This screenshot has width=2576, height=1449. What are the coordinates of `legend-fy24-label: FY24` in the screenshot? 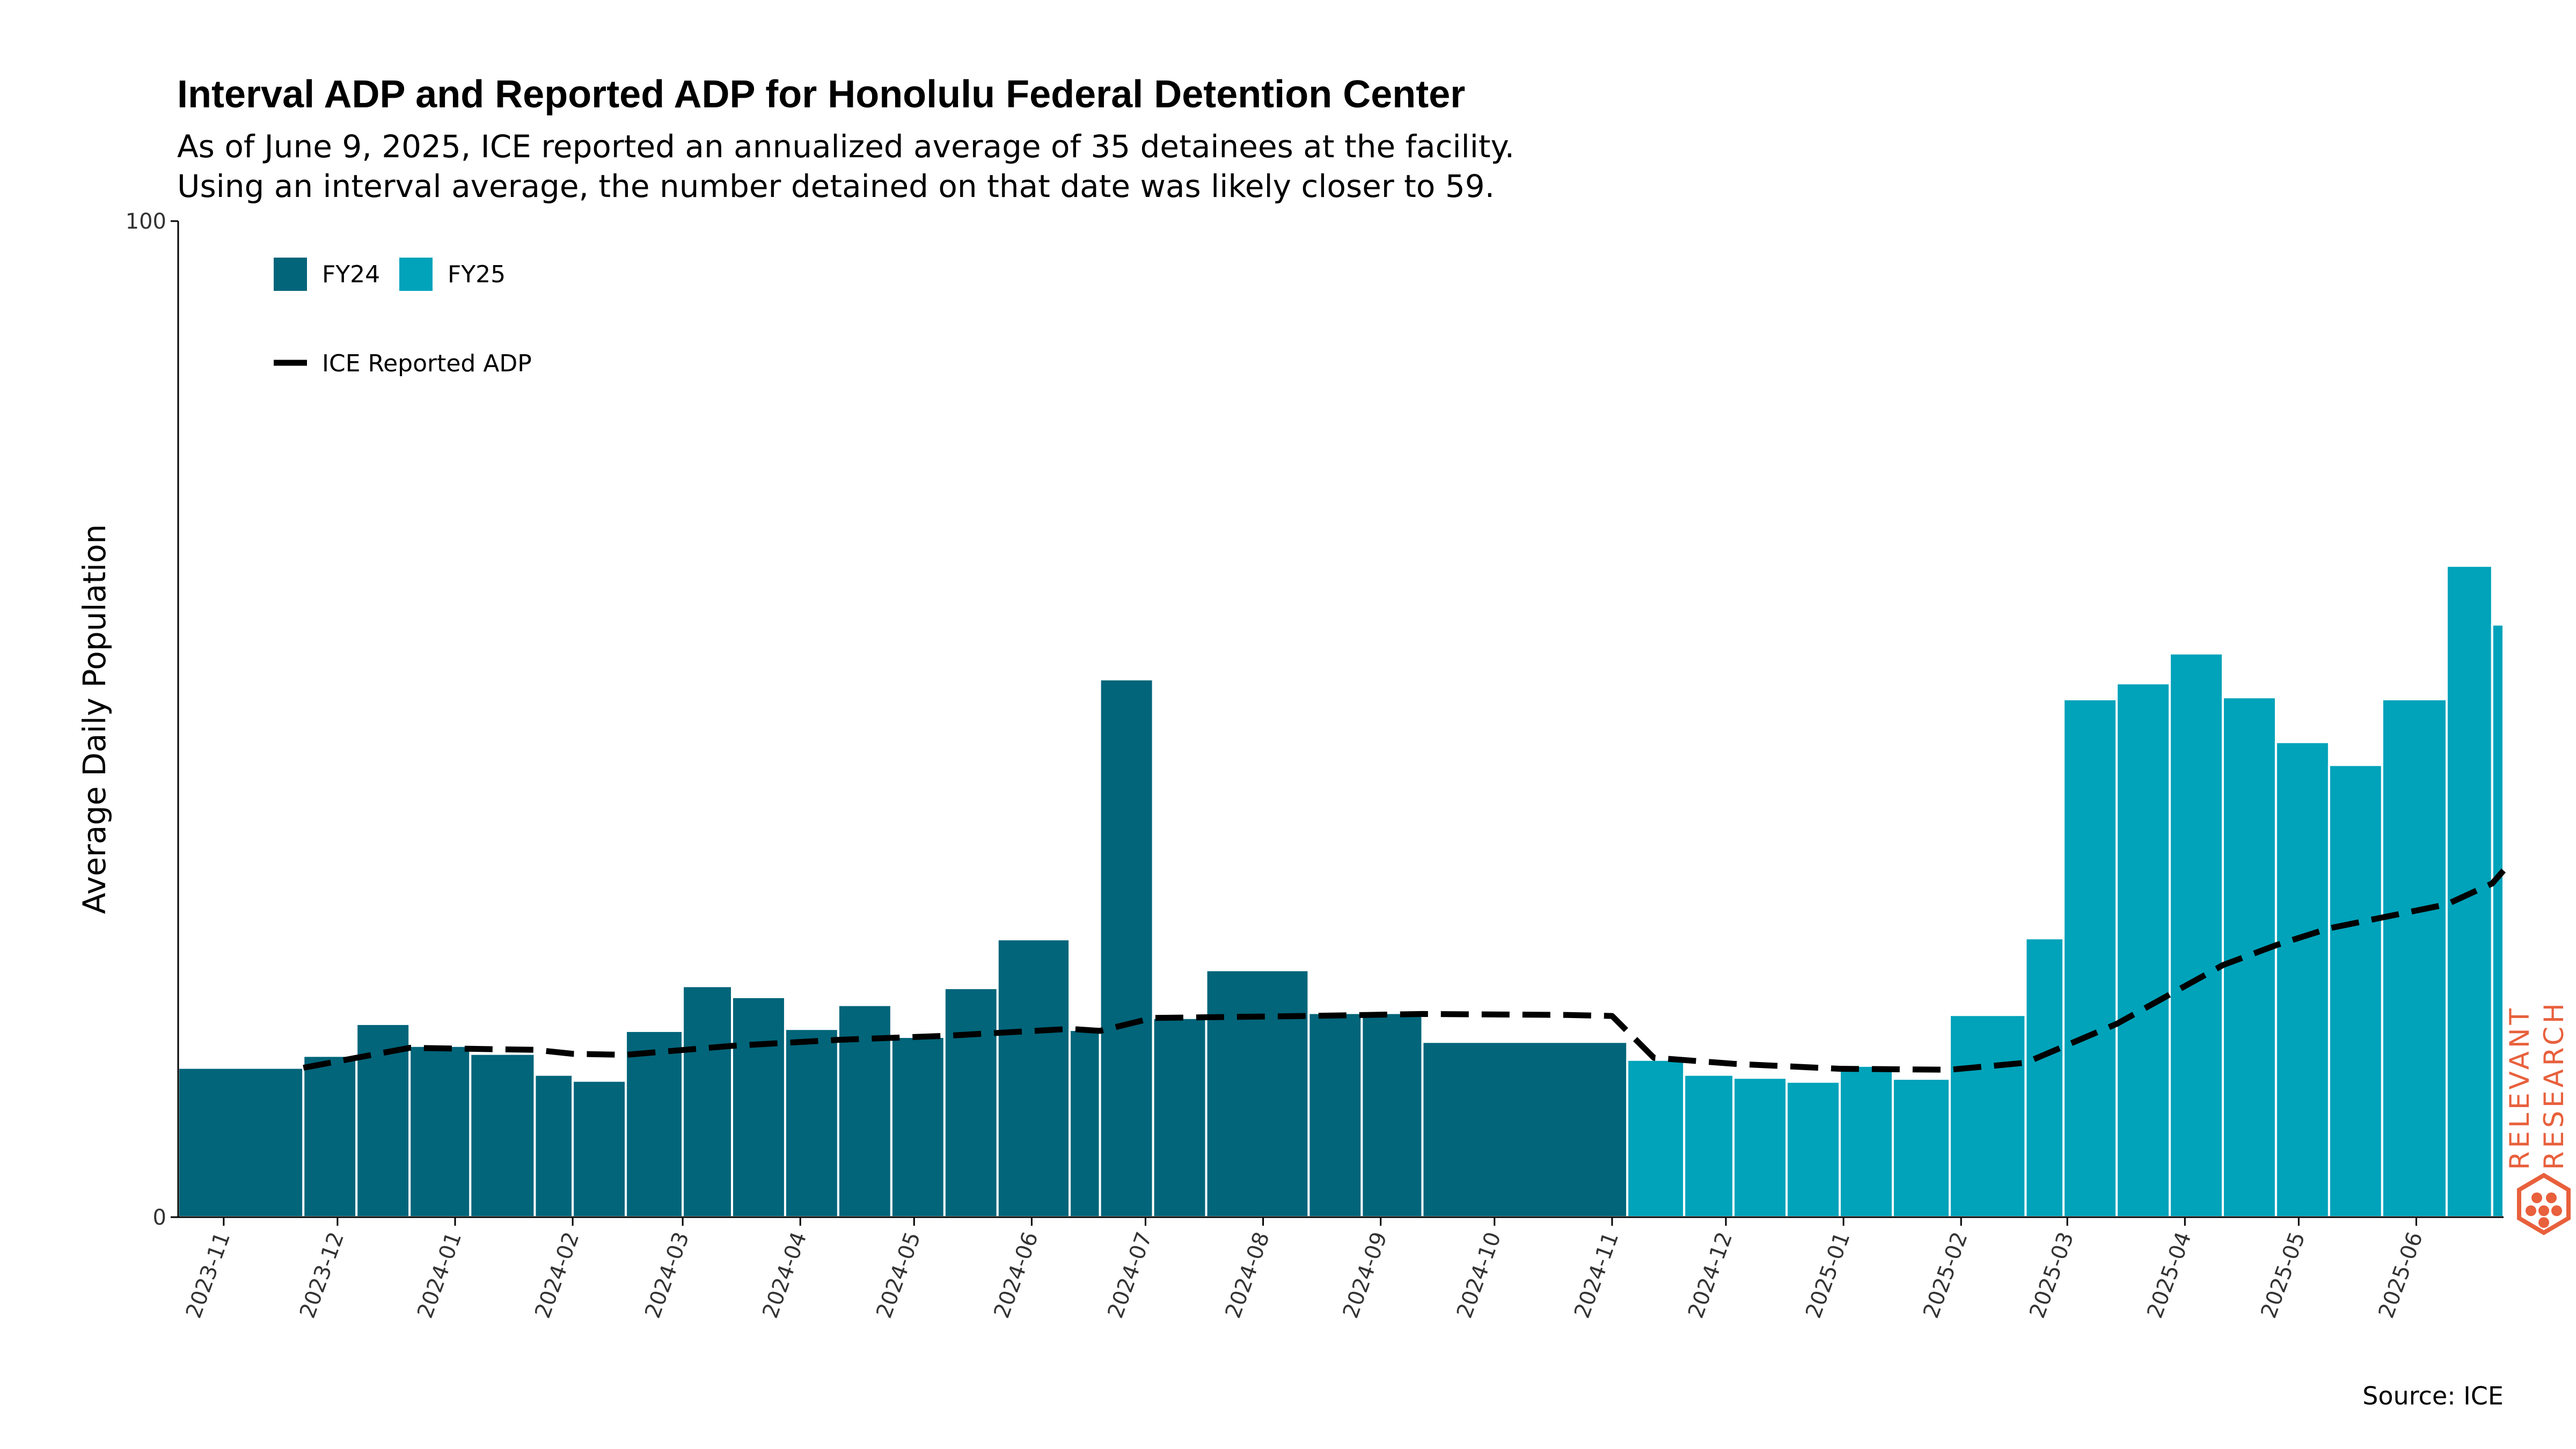 It's located at (351, 274).